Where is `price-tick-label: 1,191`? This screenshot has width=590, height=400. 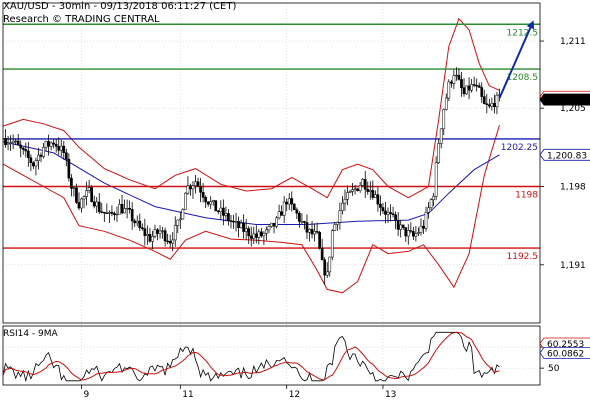 price-tick-label: 1,191 is located at coordinates (573, 266).